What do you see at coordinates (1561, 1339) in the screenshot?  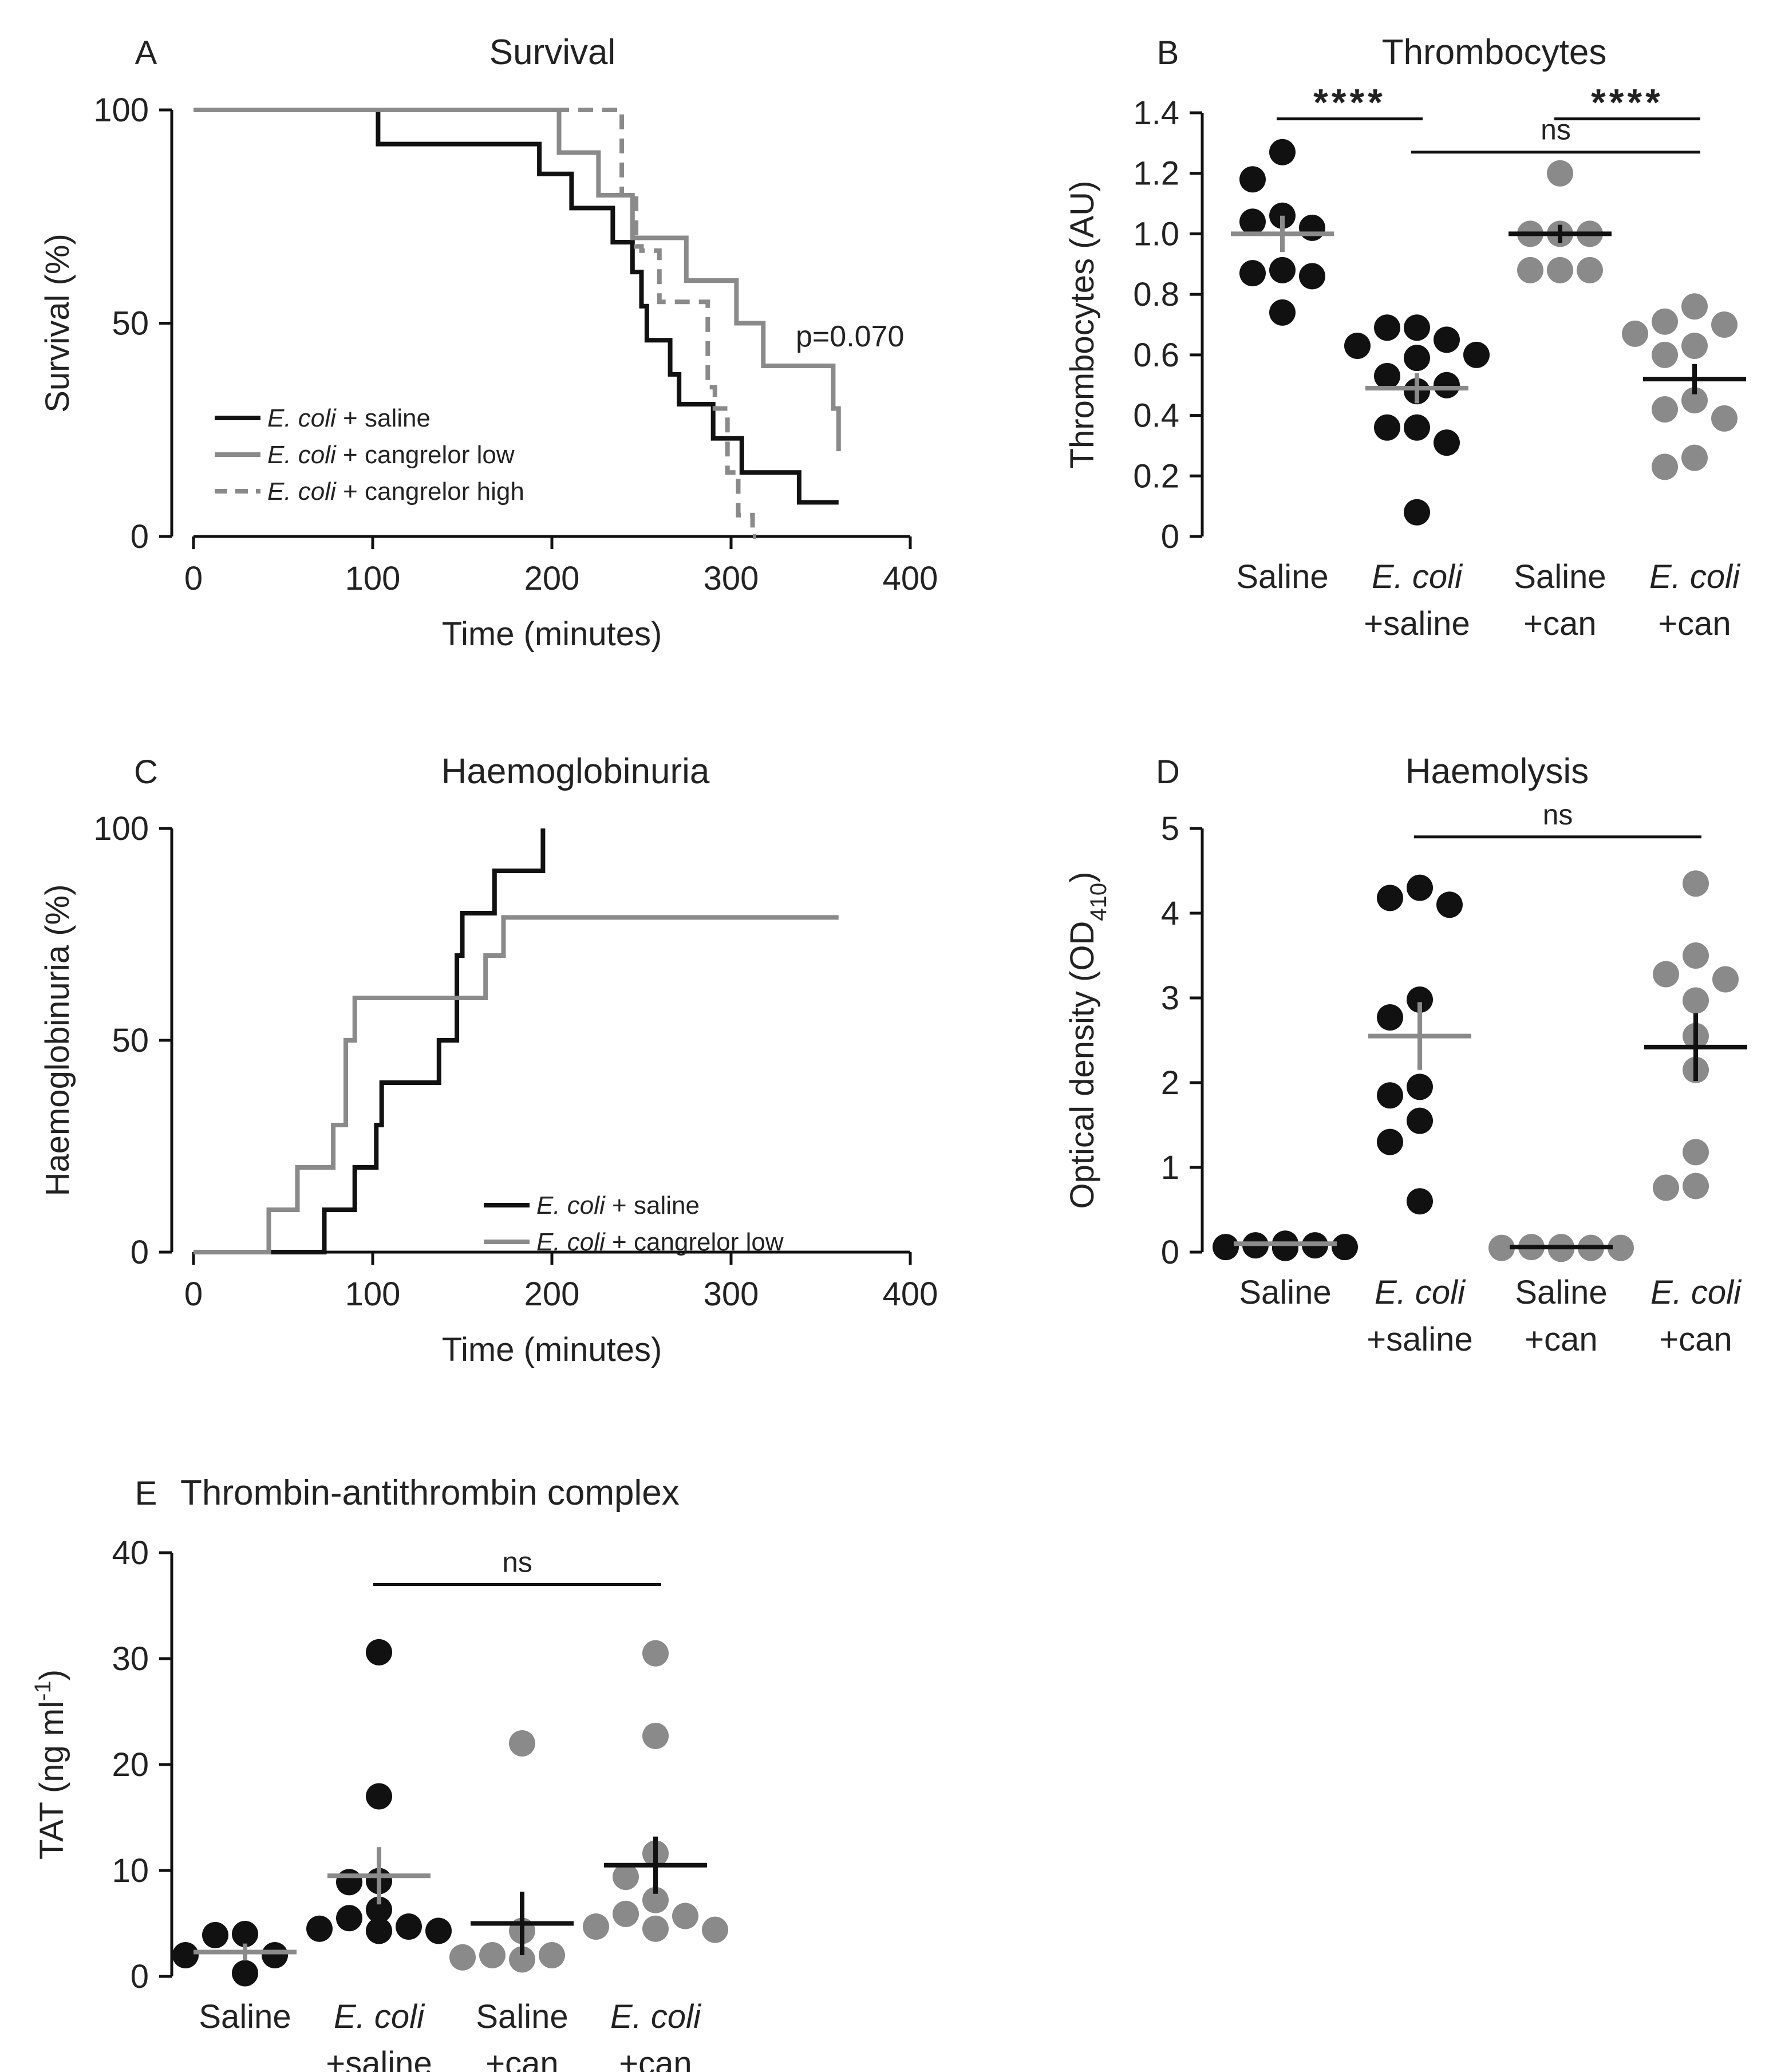 I see `panel-D-category-label-3-line2: +can` at bounding box center [1561, 1339].